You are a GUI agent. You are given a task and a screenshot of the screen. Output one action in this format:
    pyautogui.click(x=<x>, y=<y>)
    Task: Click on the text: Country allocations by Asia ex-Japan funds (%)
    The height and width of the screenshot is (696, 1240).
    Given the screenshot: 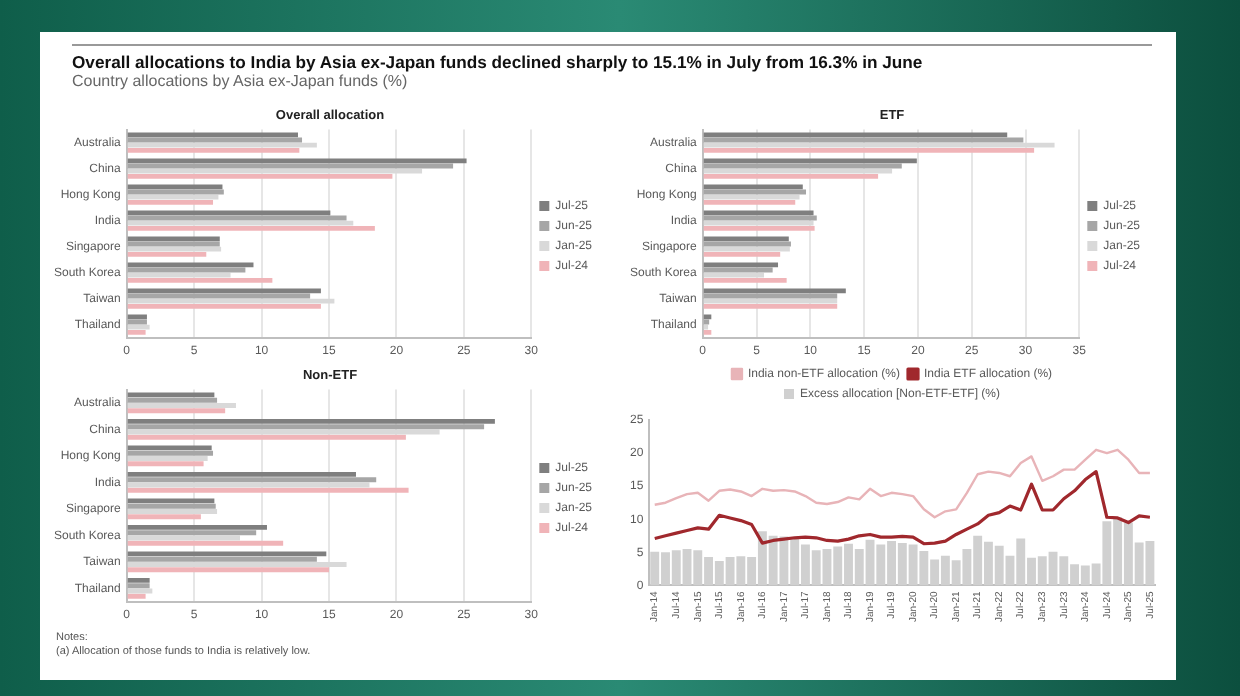 What is the action you would take?
    pyautogui.click(x=241, y=81)
    